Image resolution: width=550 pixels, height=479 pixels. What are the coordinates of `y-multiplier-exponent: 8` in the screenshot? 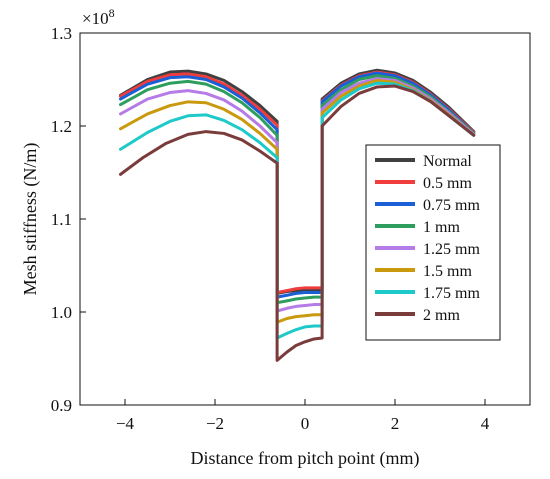 It's located at (112, 13).